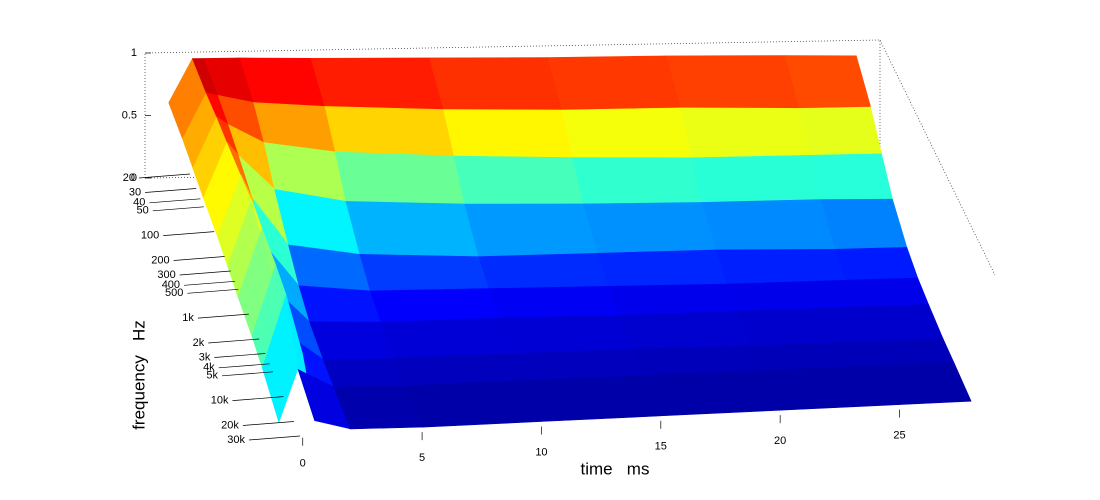  What do you see at coordinates (541, 452) in the screenshot?
I see `x-tick-label: 10` at bounding box center [541, 452].